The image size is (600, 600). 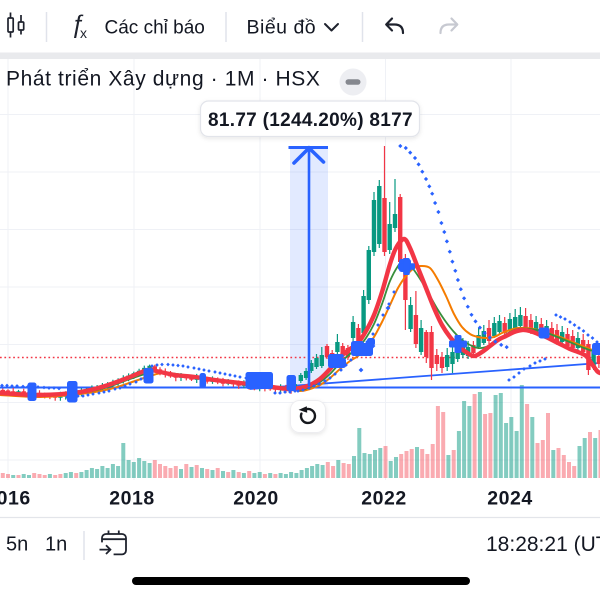 What do you see at coordinates (310, 120) in the screenshot?
I see `svg-text: 81.77 (1244.20%) 8177` at bounding box center [310, 120].